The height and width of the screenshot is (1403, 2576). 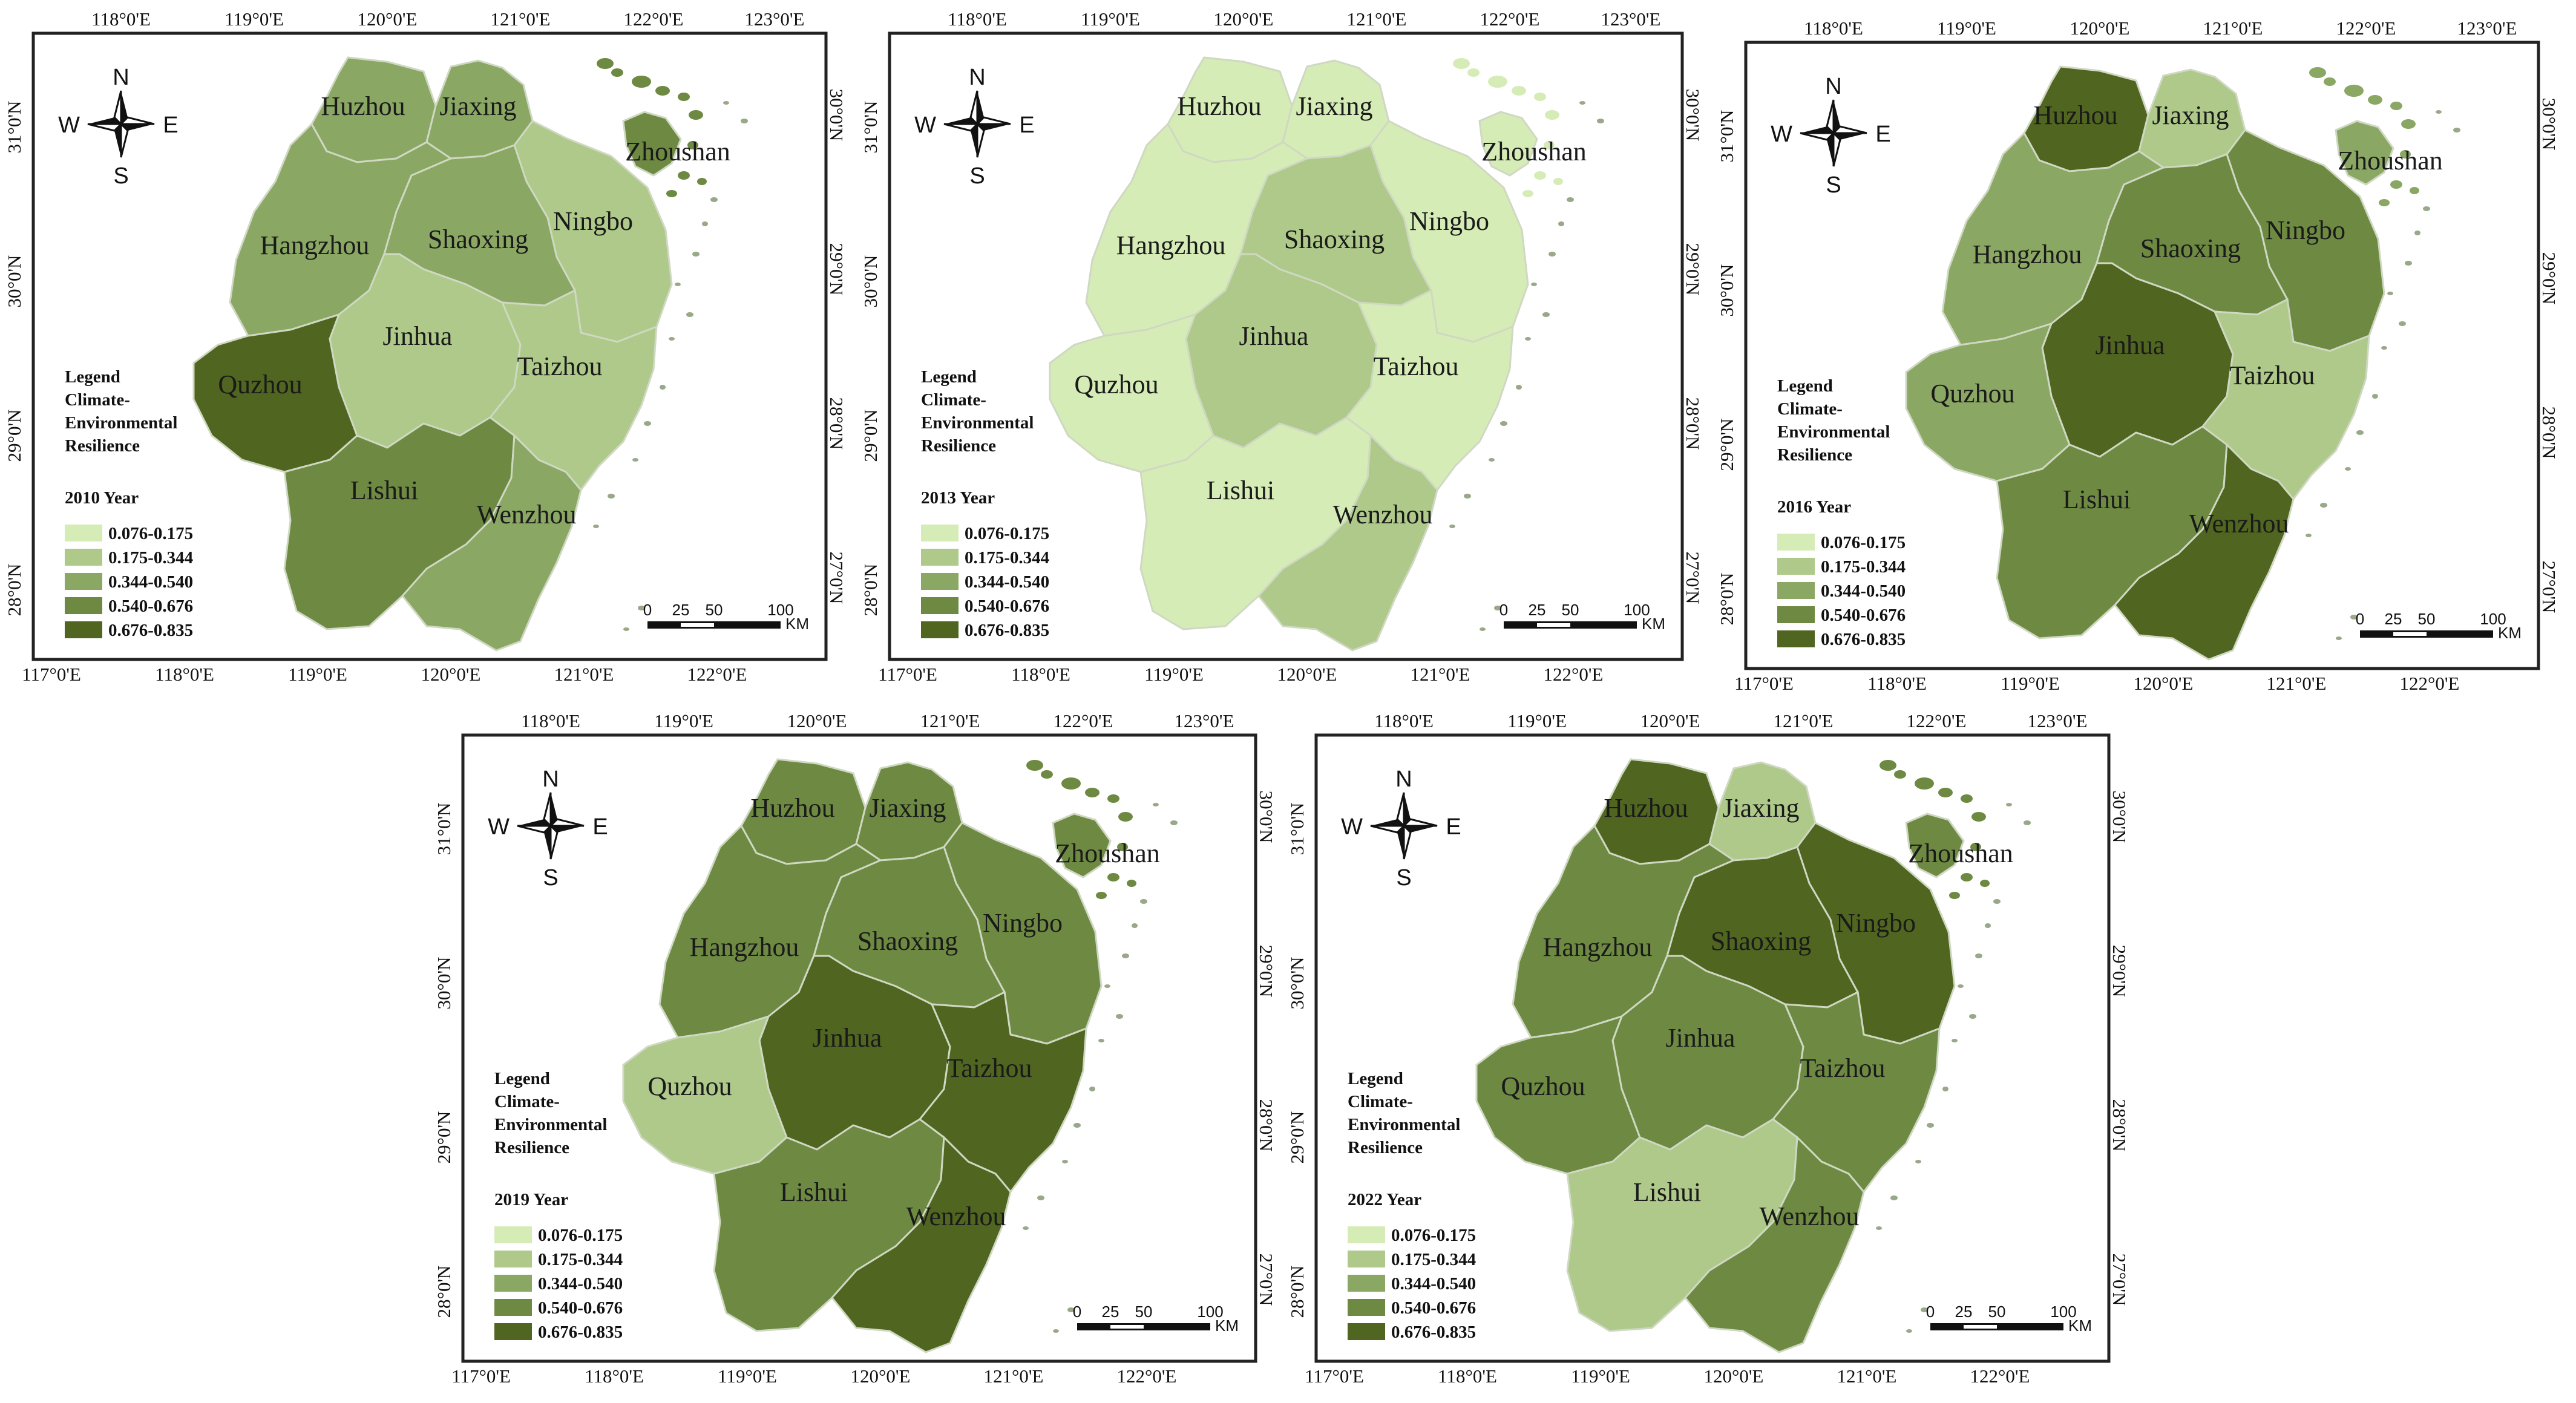 What do you see at coordinates (2297, 683) in the screenshot?
I see `lon-tick-bottom: 121°0'E` at bounding box center [2297, 683].